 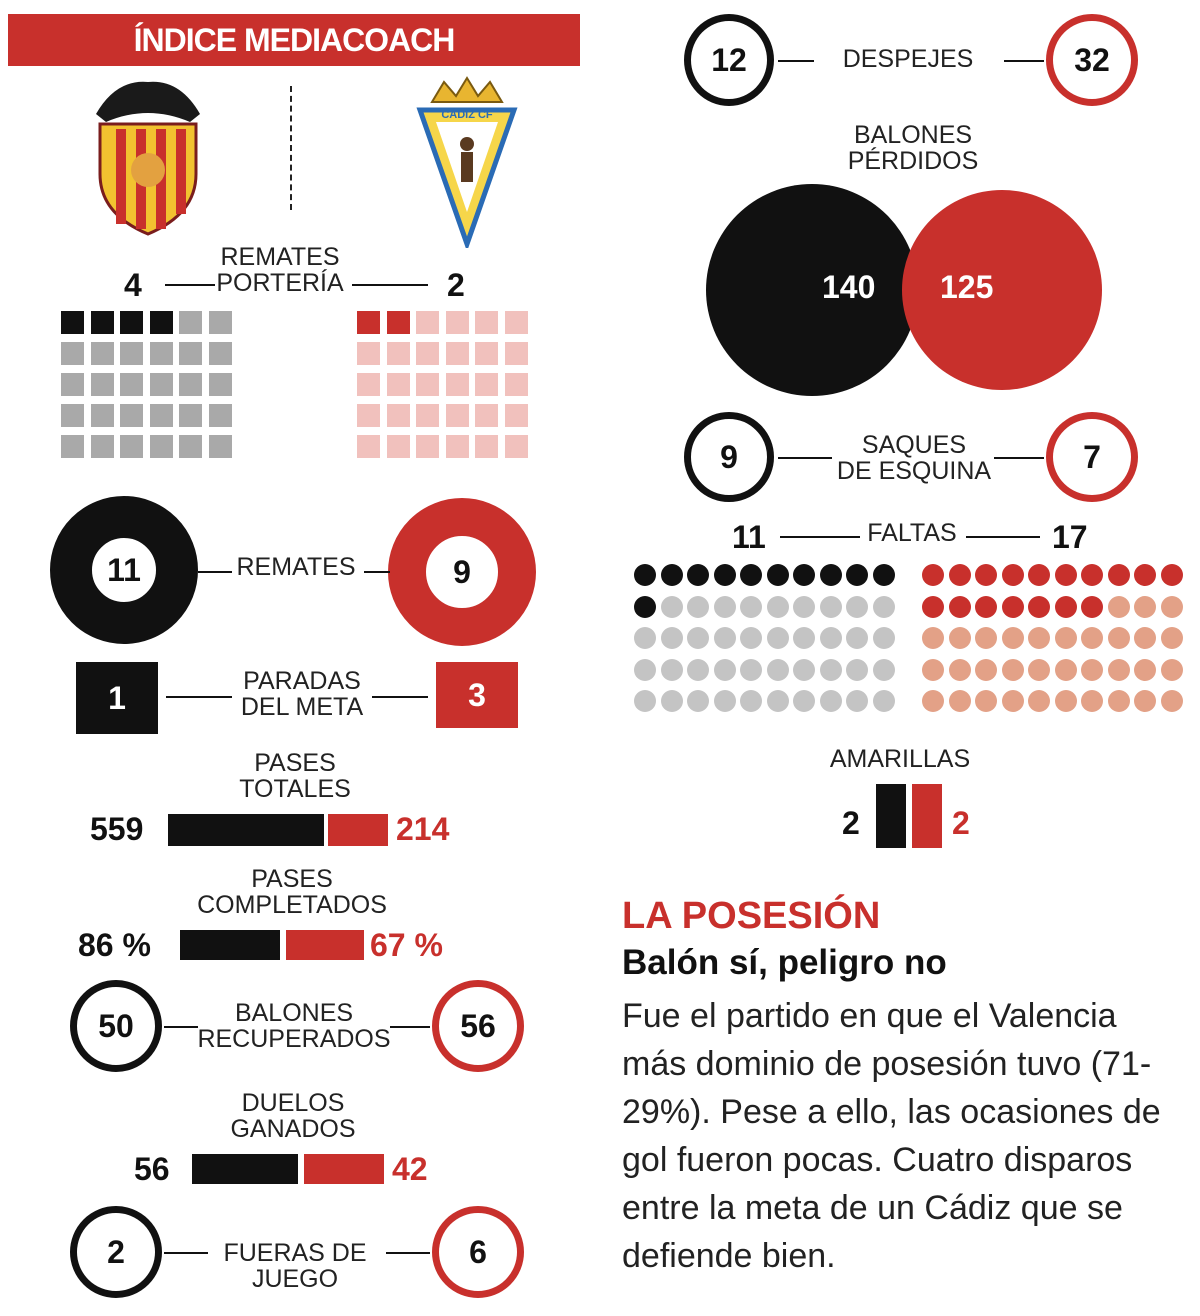 I want to click on remates-away-value: 9, so click(x=462, y=571).